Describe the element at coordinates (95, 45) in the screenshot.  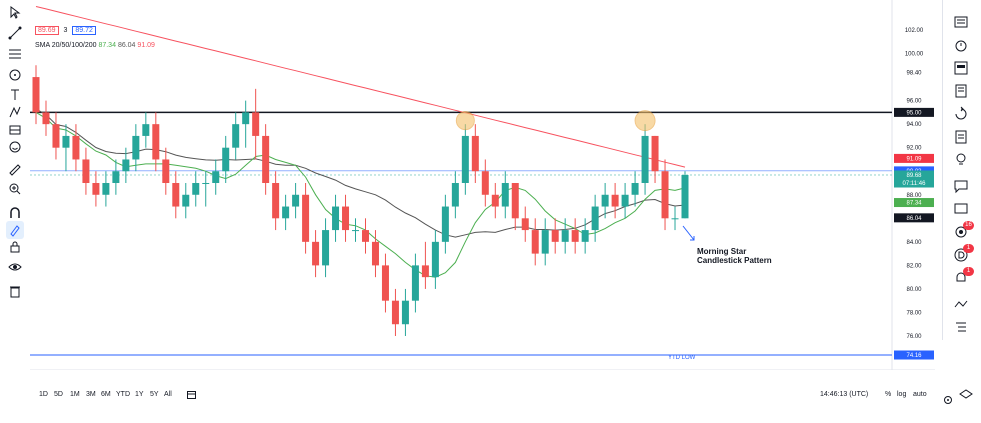
I see `sma-legend: SMA 20/50/100/200 87.34 86.04 91.09` at that location.